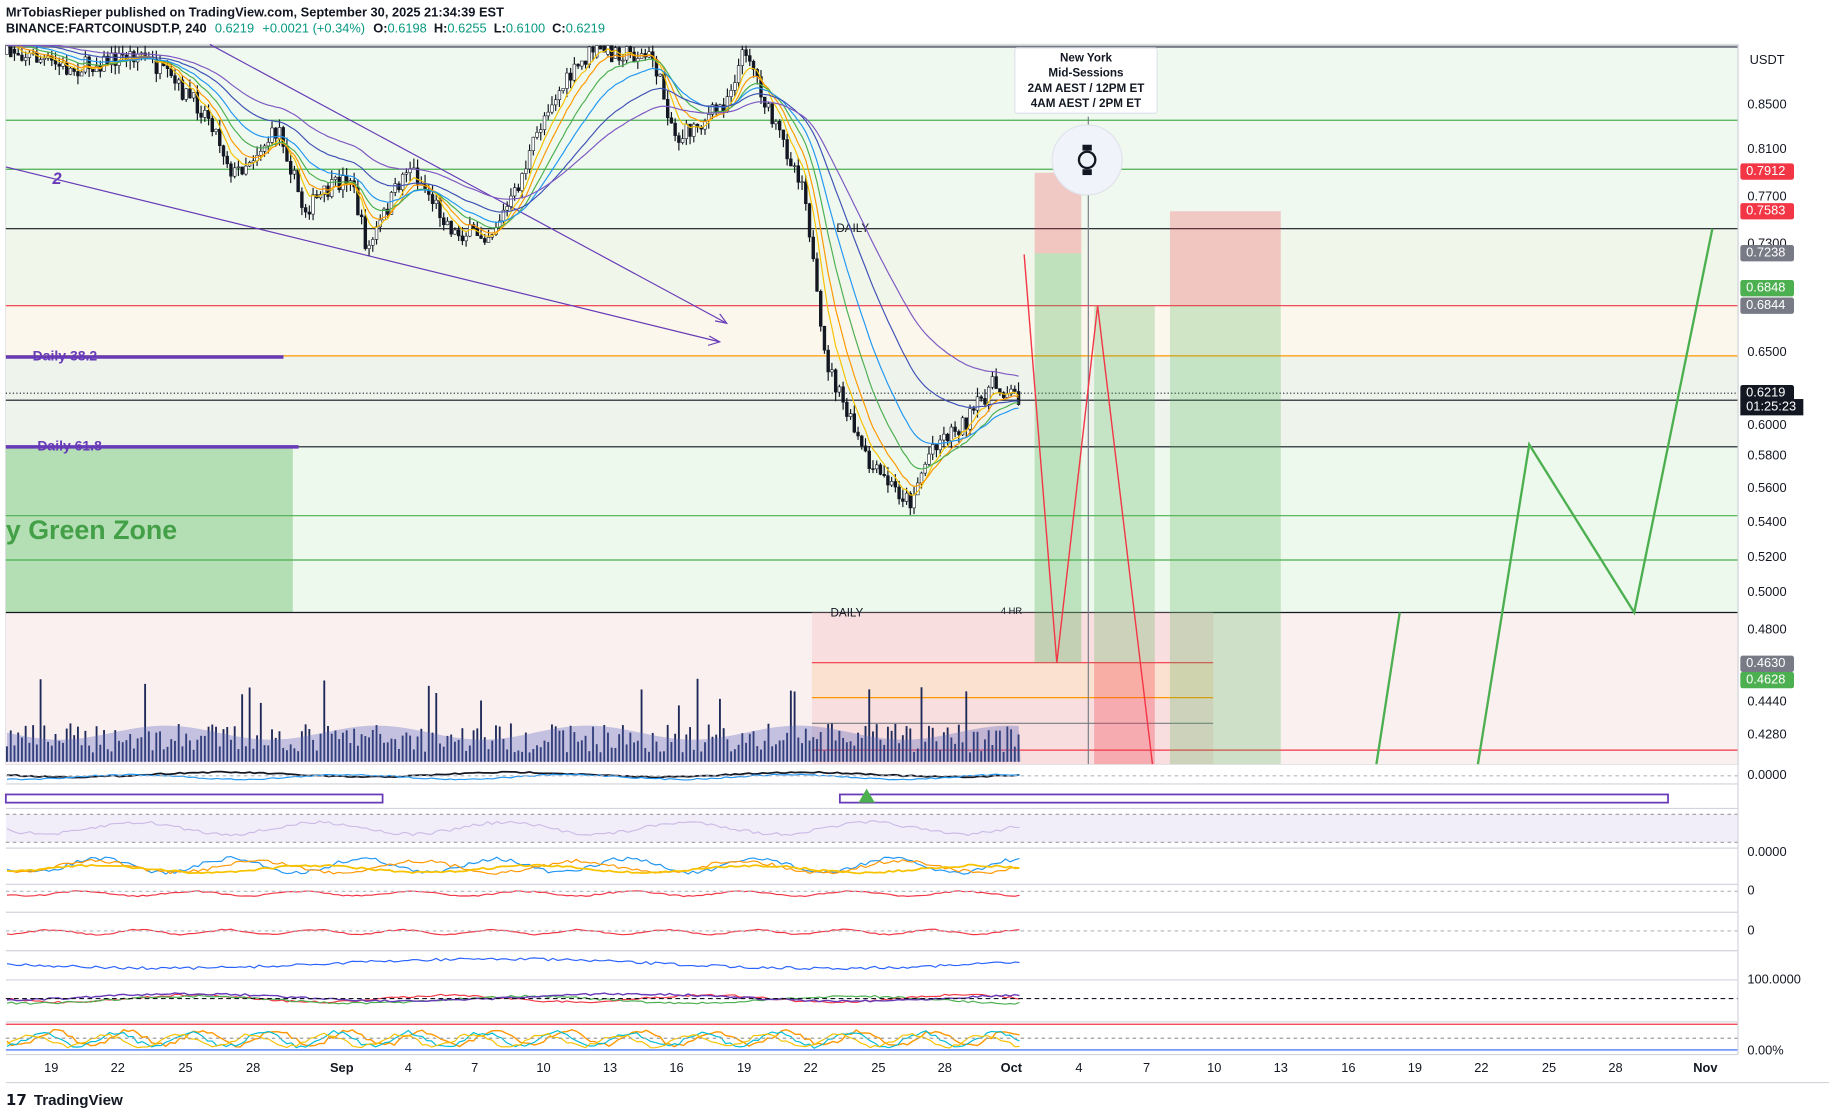  What do you see at coordinates (1765, 679) in the screenshot?
I see `price-tag-text: 0.4628` at bounding box center [1765, 679].